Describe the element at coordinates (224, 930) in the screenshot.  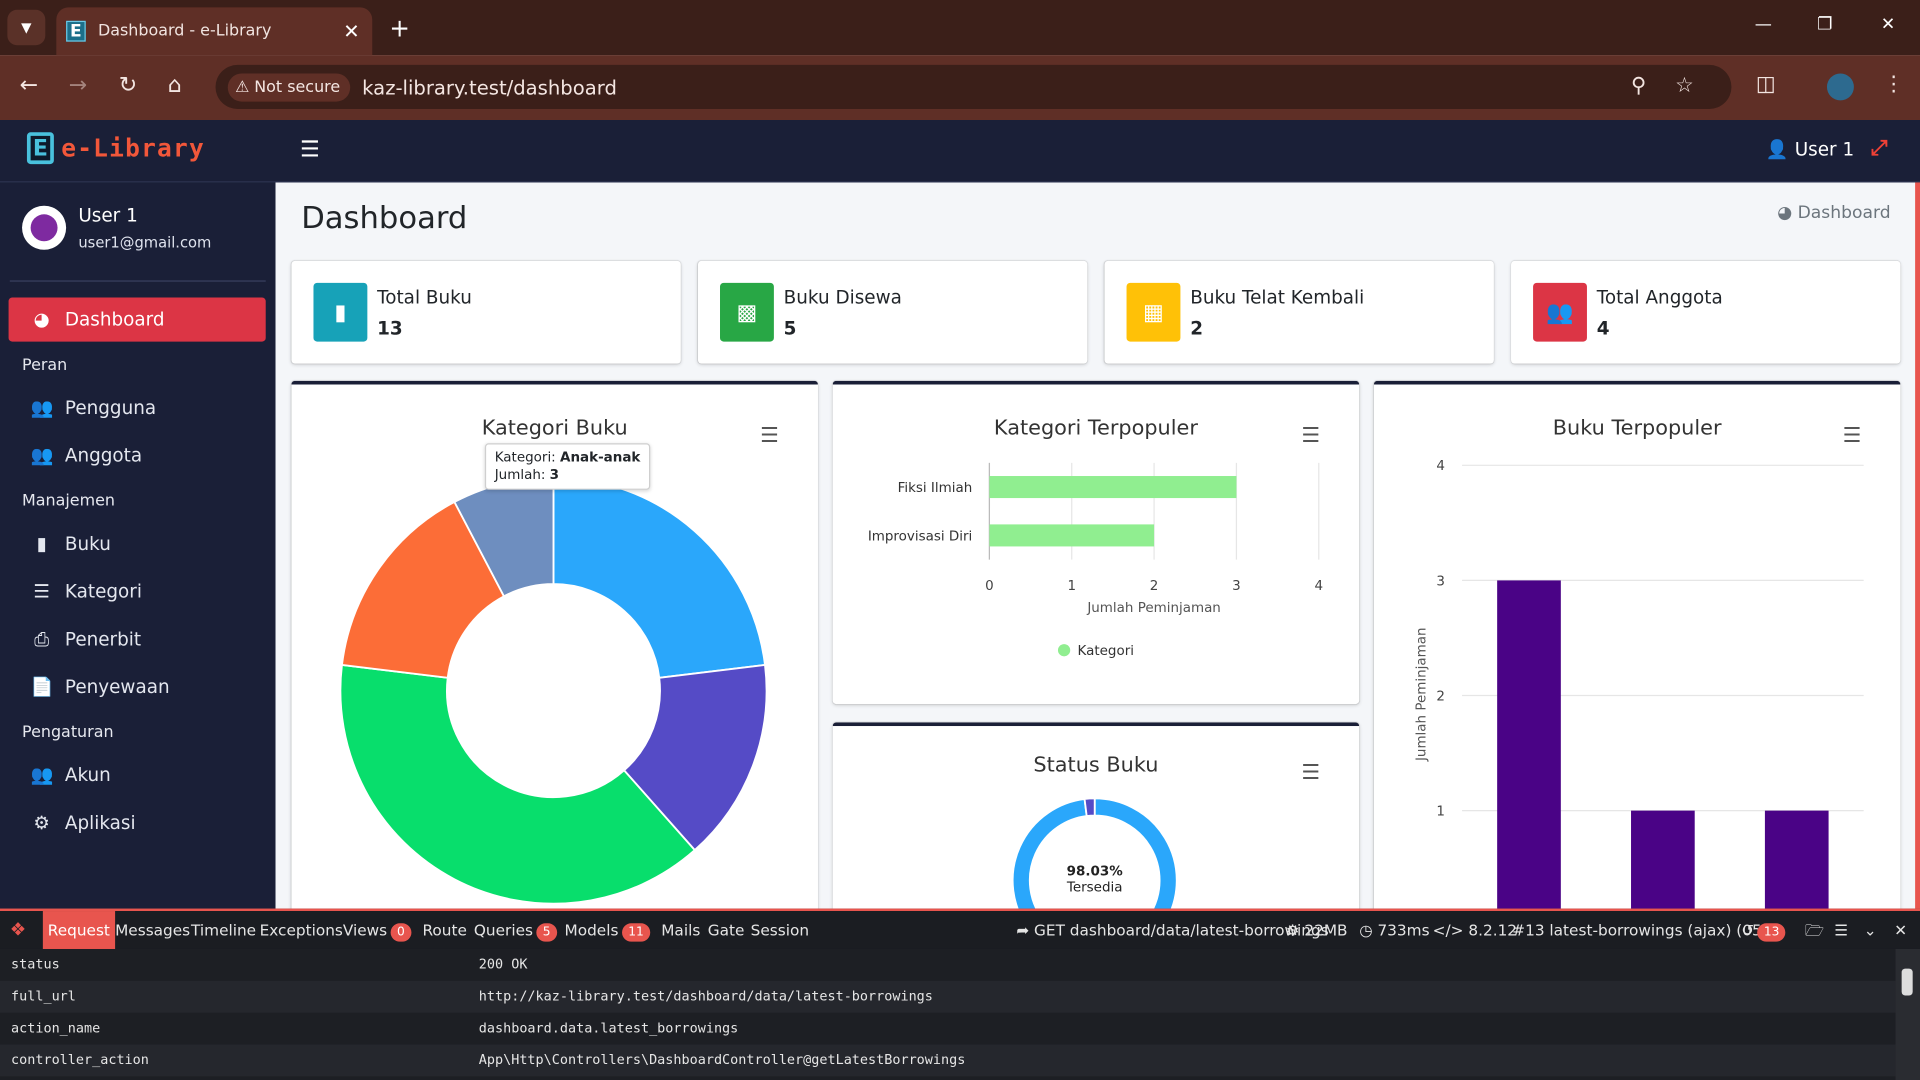
I see `db-tab-timeline: Timeline` at that location.